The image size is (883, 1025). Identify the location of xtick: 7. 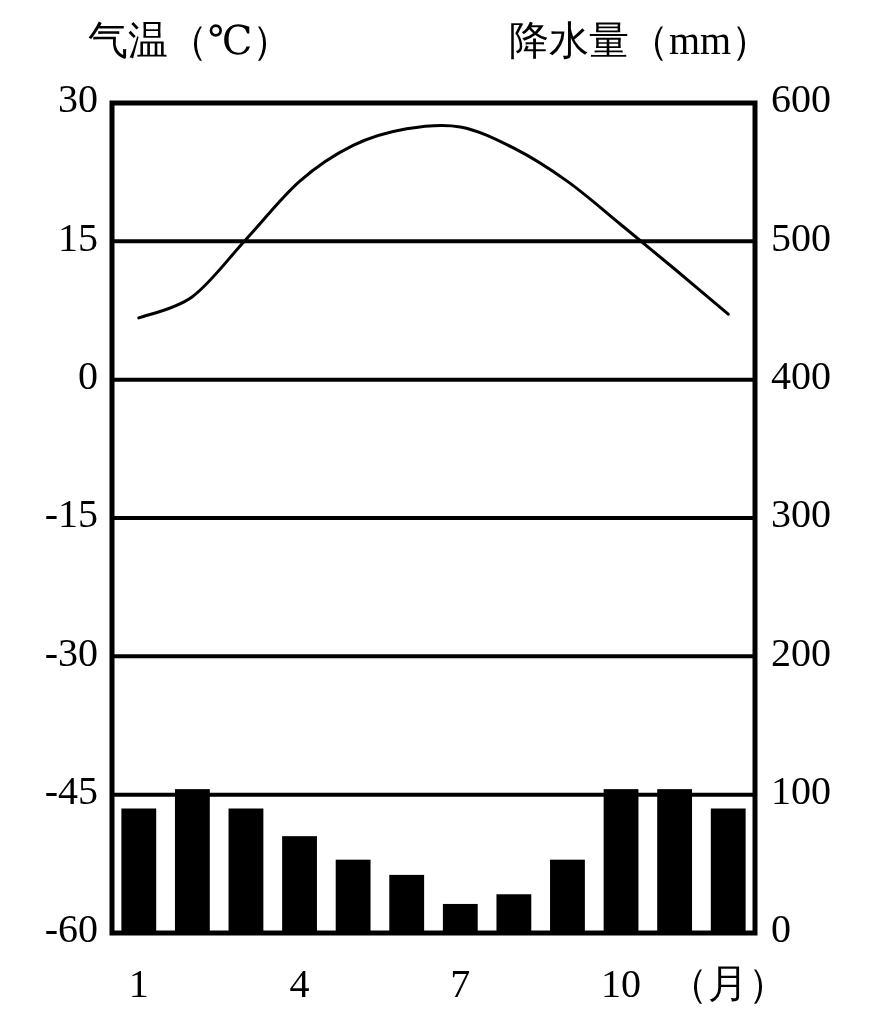
(460, 984).